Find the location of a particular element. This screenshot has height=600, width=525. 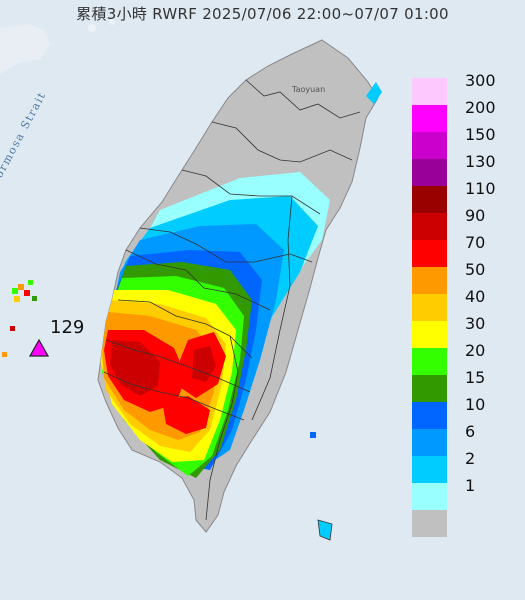

legend-item: 15 is located at coordinates (462, 385).